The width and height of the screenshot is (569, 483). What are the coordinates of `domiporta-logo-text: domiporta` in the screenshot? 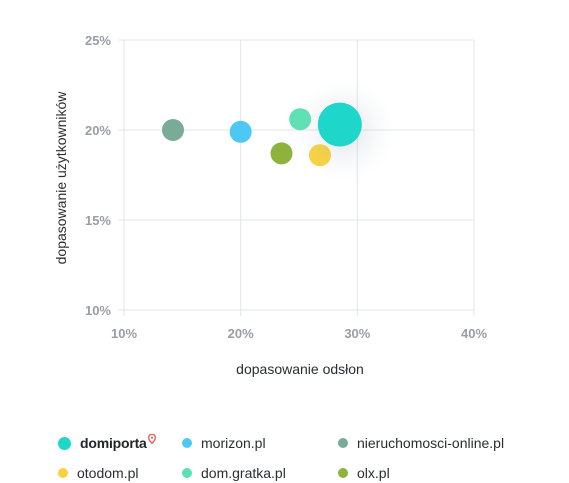 It's located at (113, 443).